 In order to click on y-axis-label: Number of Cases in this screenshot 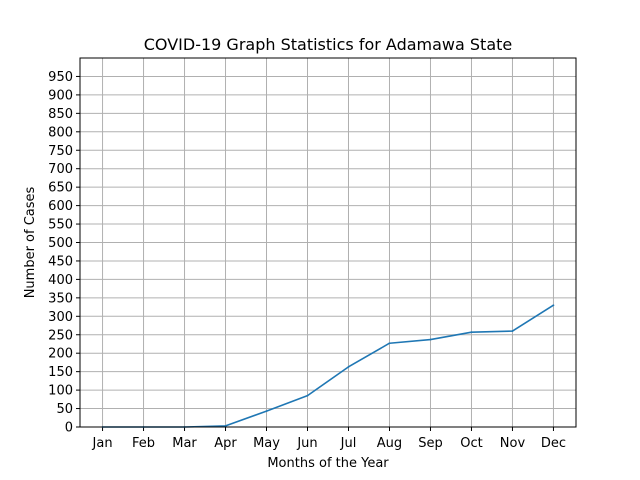, I will do `click(30, 242)`.